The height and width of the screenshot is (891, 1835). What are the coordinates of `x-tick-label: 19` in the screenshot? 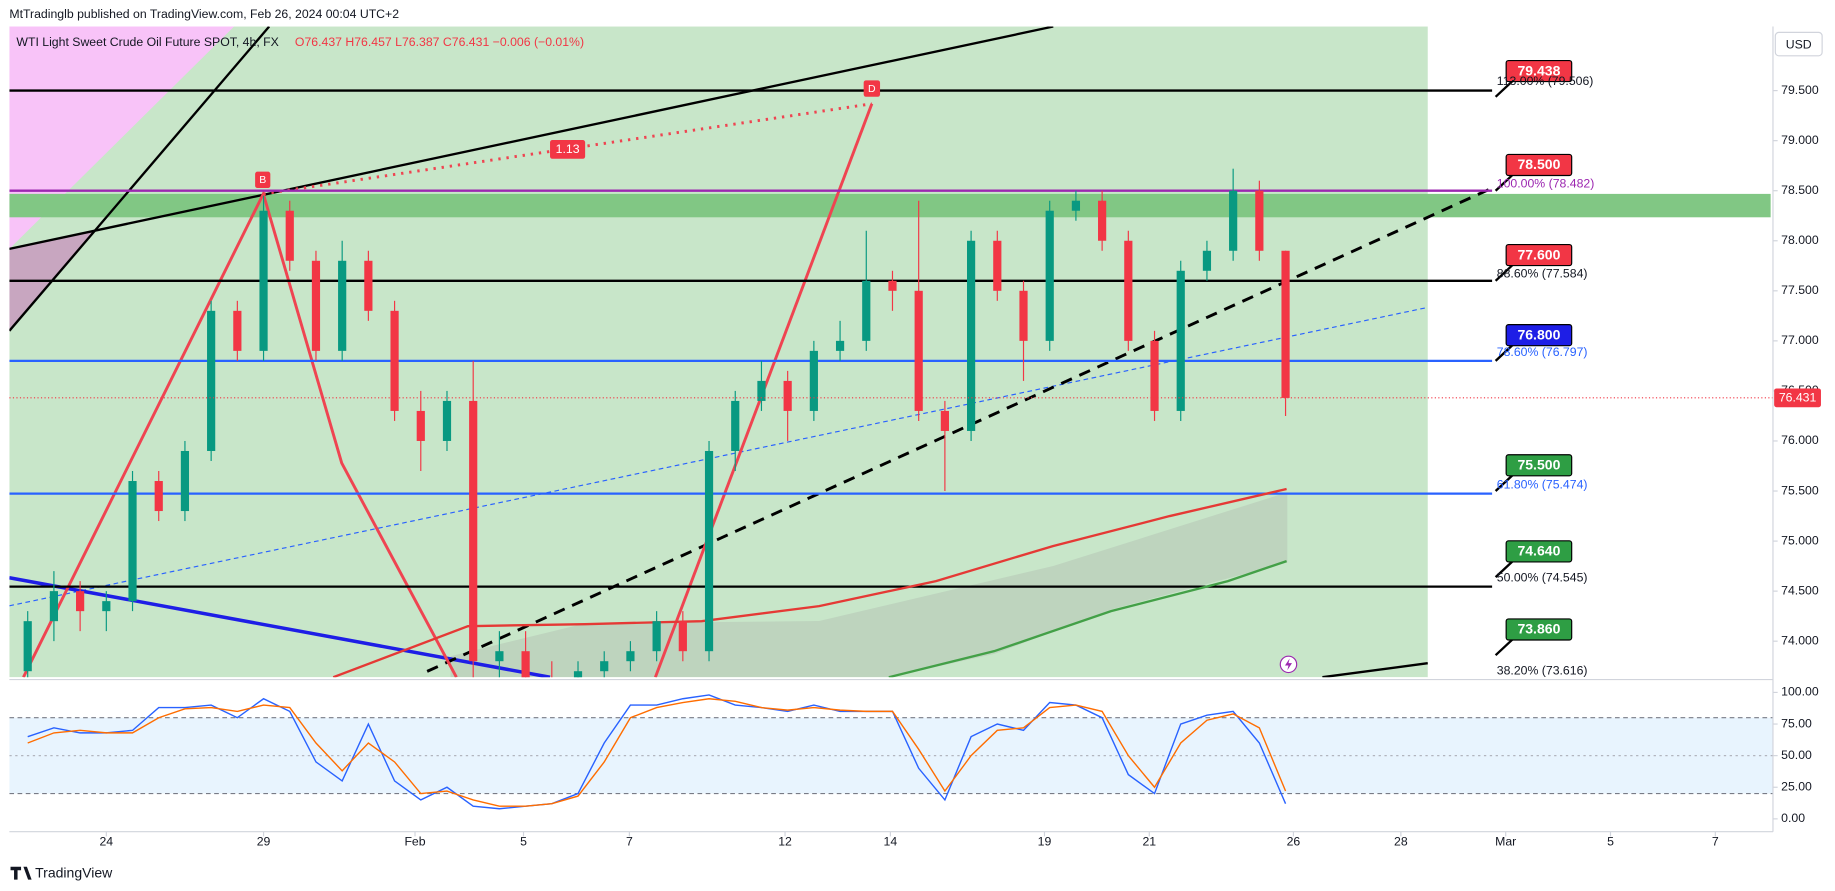 It's located at (1045, 841).